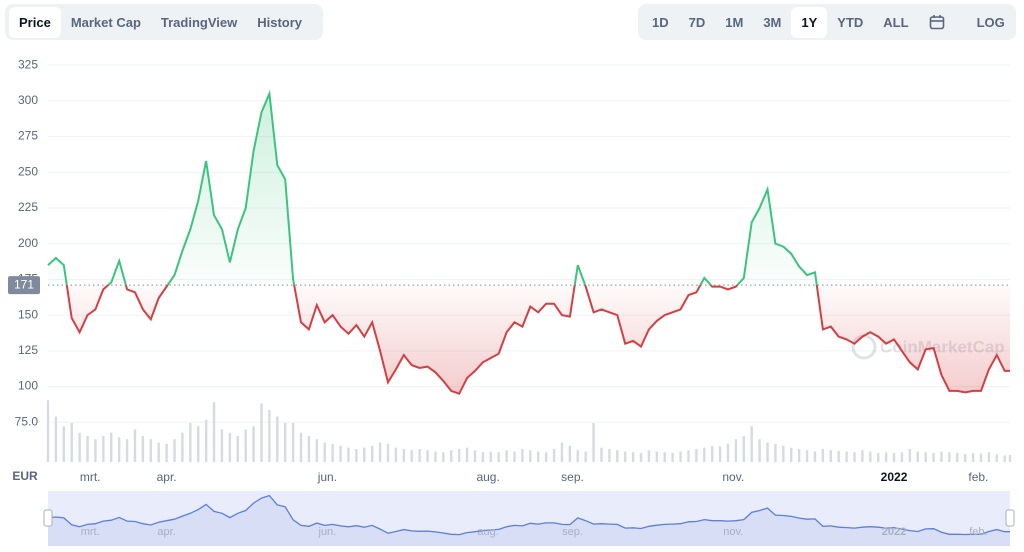 This screenshot has width=1024, height=552. Describe the element at coordinates (28, 243) in the screenshot. I see `y-tick-label: 200` at that location.